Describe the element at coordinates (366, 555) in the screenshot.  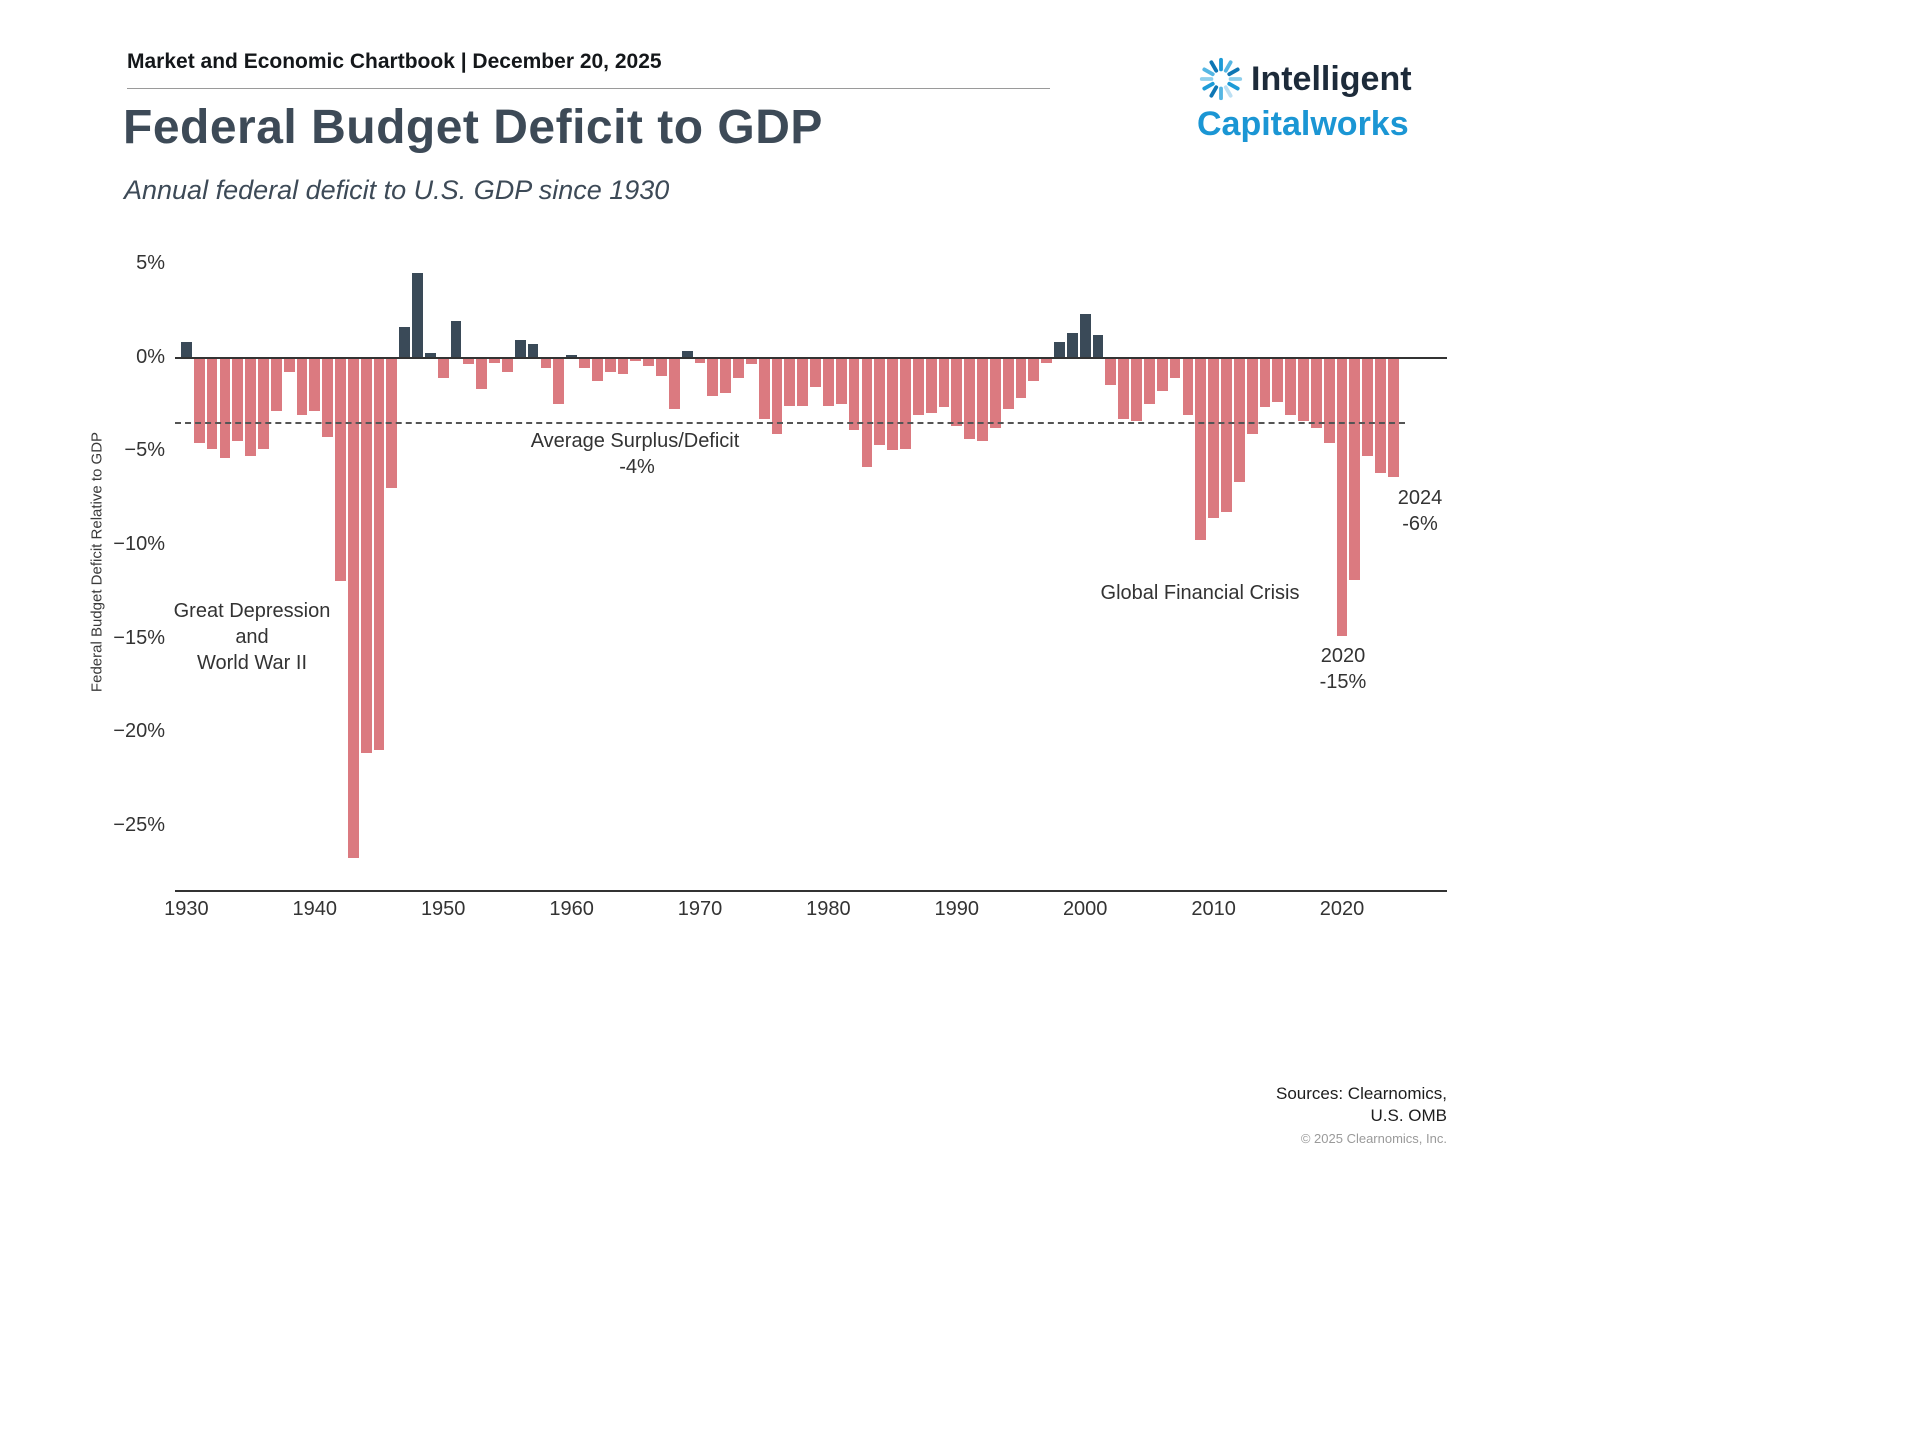
I see `bar-1944` at that location.